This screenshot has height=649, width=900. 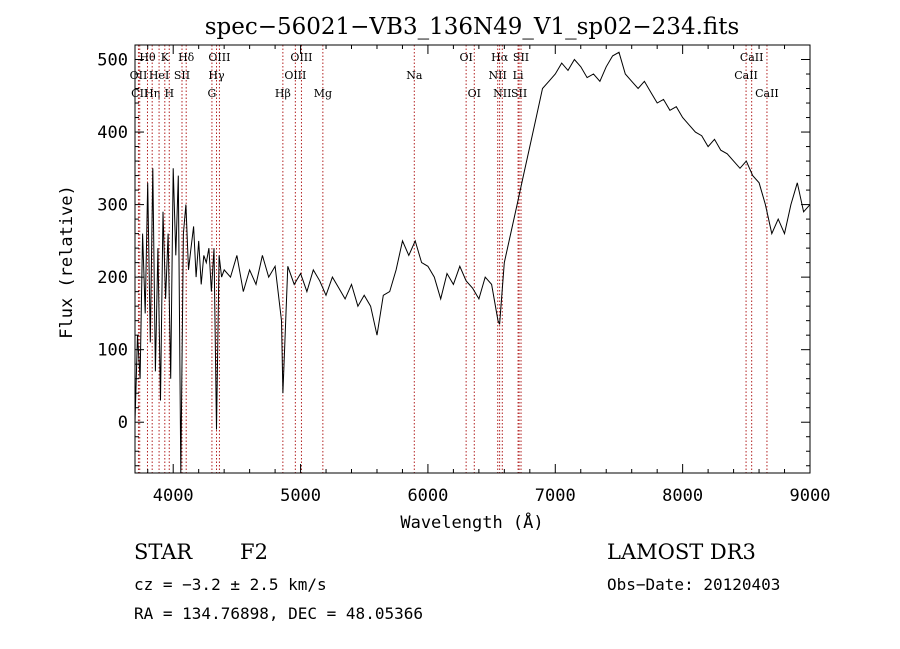 What do you see at coordinates (295, 75) in the screenshot?
I see `marker-label-14: OIII` at bounding box center [295, 75].